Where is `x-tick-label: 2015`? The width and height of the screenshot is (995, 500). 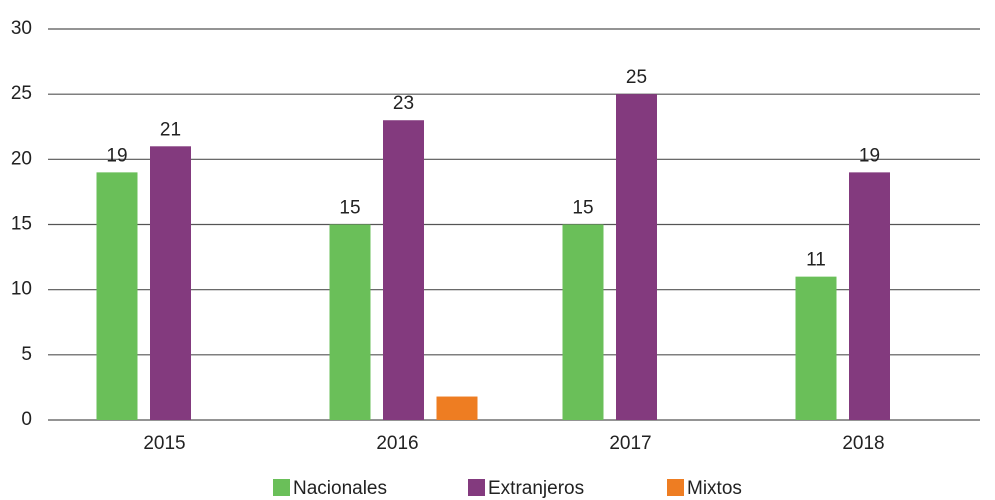
x-tick-label: 2015 is located at coordinates (164, 443).